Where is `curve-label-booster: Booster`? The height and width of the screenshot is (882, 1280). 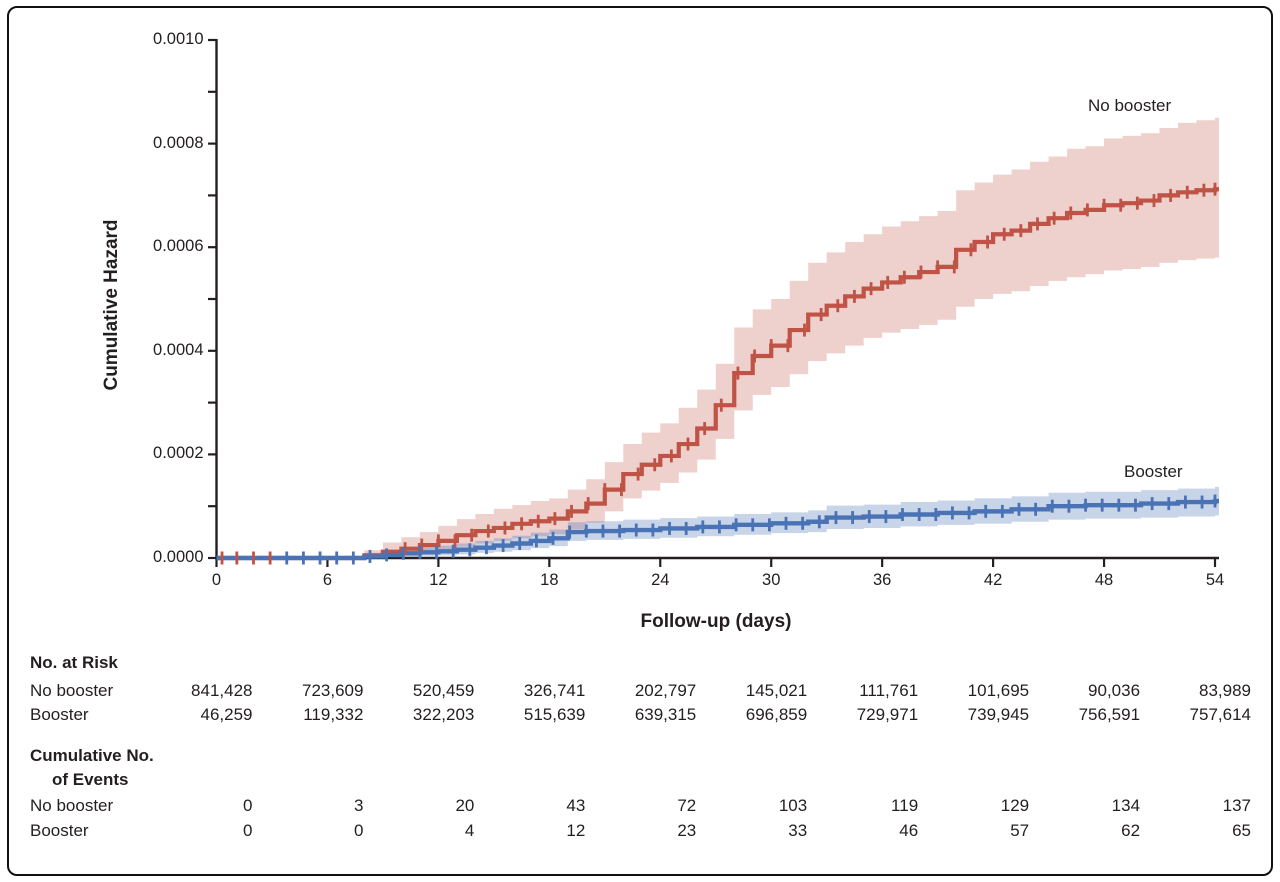 curve-label-booster: Booster is located at coordinates (1153, 471).